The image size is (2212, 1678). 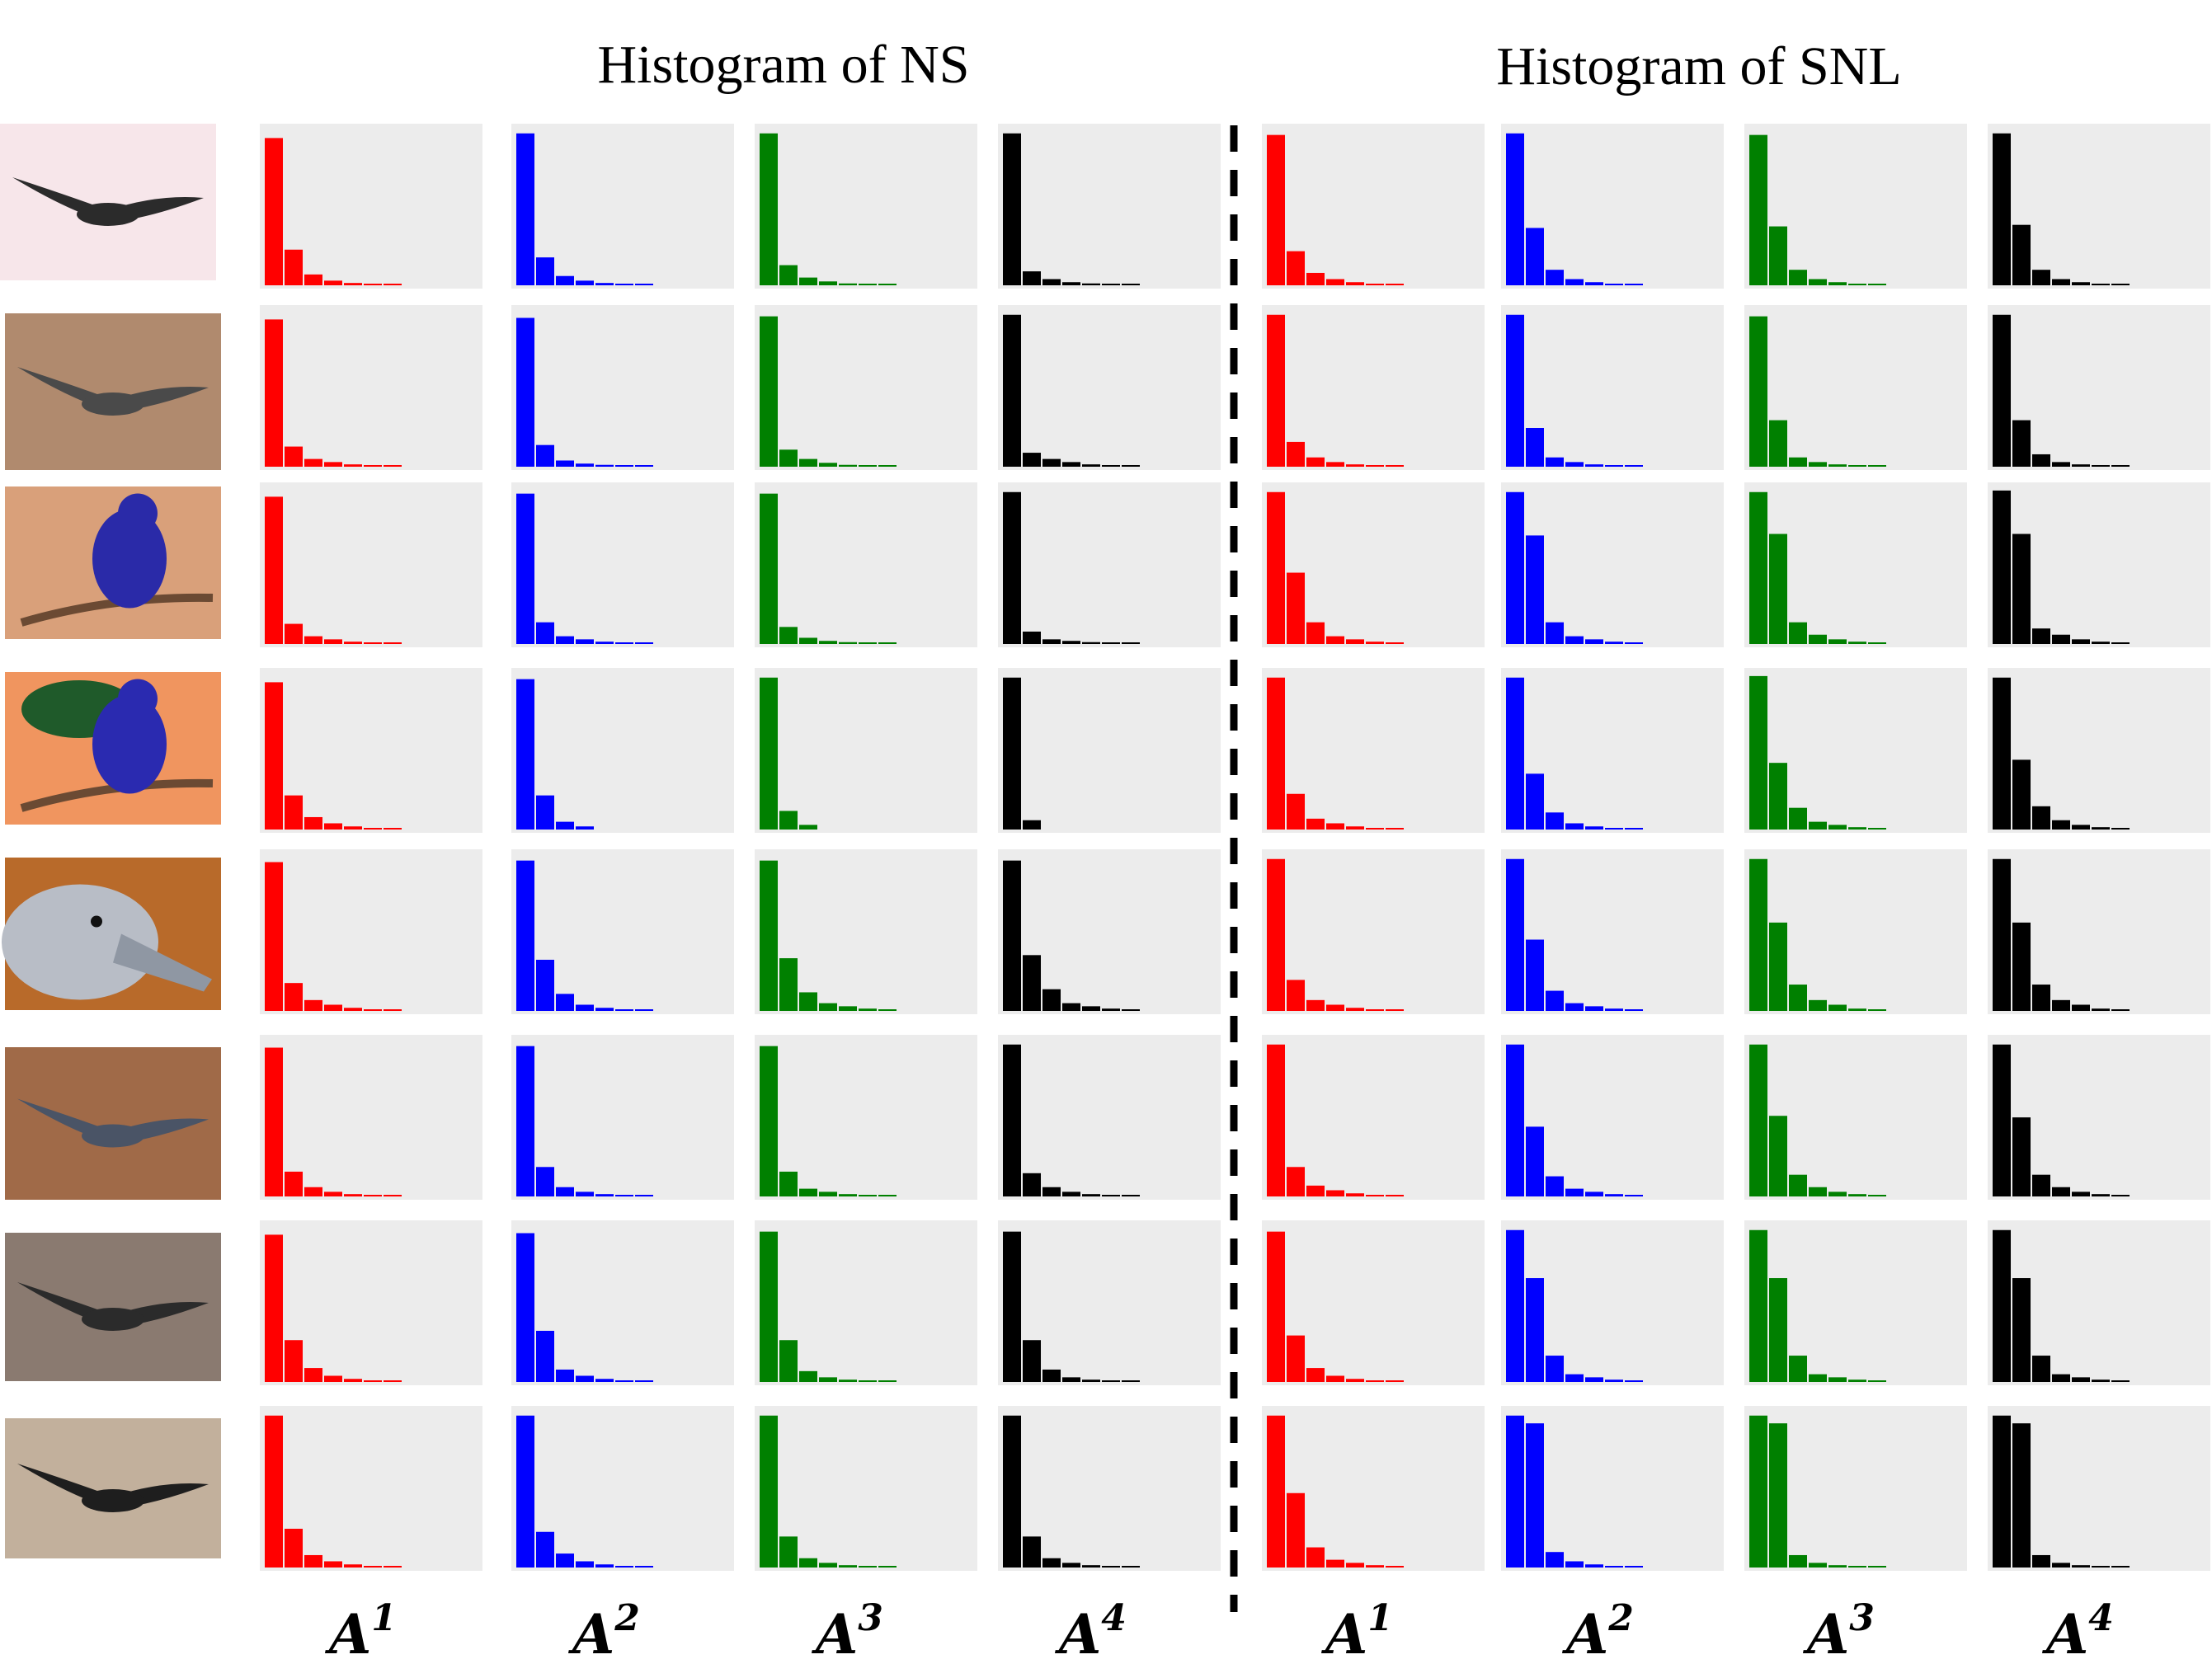 I want to click on shearwater-flying-icon, so click(x=113, y=1123).